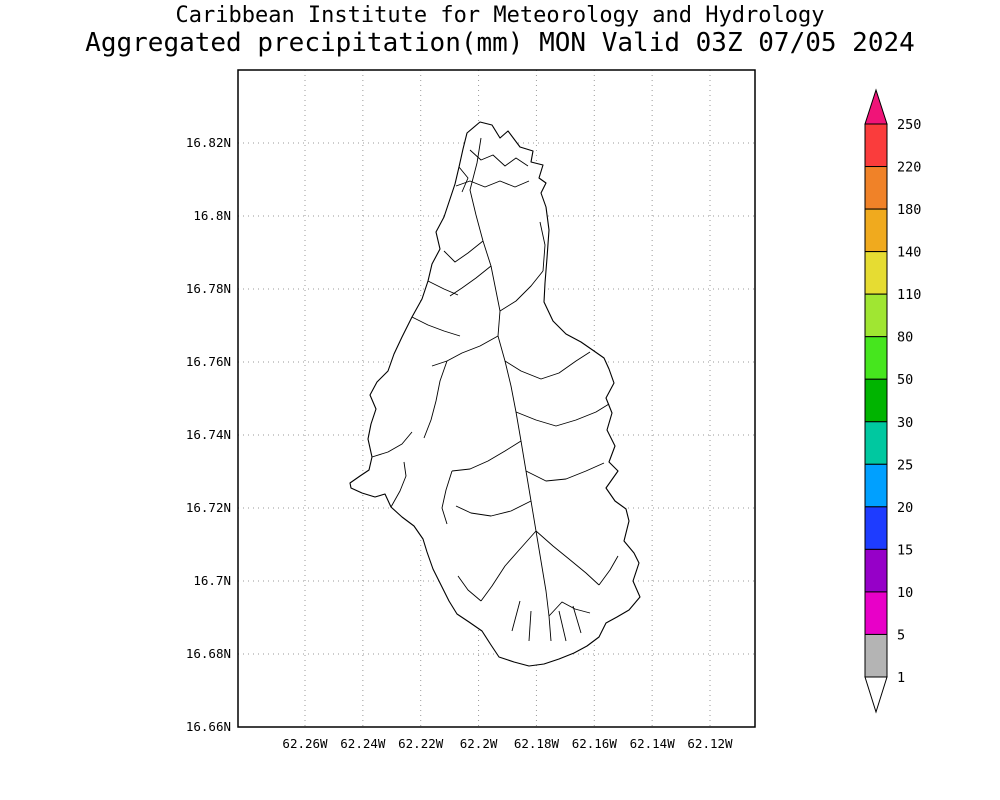 The width and height of the screenshot is (1000, 800). Describe the element at coordinates (905, 423) in the screenshot. I see `colorbar-tick-label: 30` at that location.